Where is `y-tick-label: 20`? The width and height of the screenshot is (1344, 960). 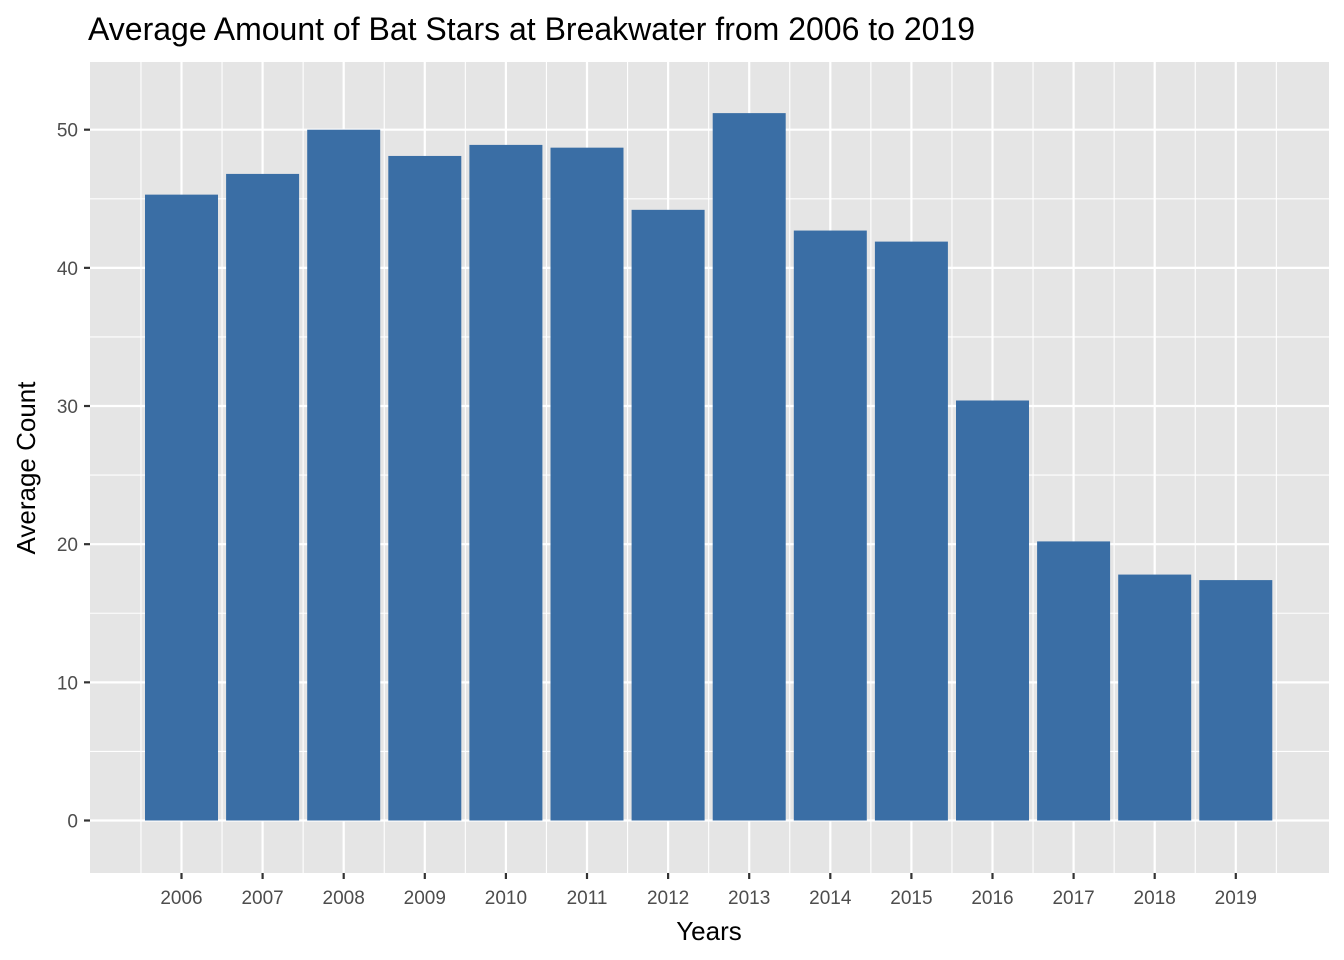
y-tick-label: 20 is located at coordinates (67, 545).